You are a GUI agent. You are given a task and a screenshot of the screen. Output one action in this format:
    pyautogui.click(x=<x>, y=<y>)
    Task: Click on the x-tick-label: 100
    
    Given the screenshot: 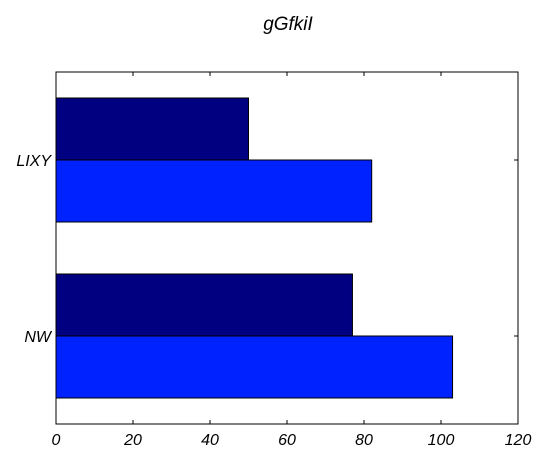 What is the action you would take?
    pyautogui.click(x=441, y=440)
    